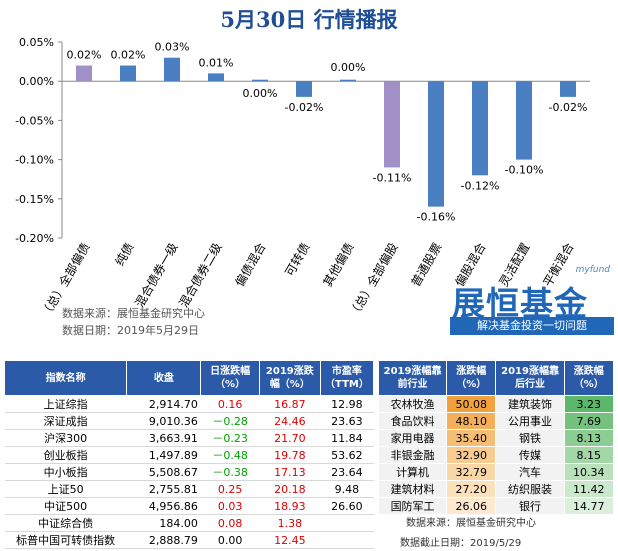  What do you see at coordinates (347, 455) in the screenshot?
I see `index-pe-cell: 53.62` at bounding box center [347, 455].